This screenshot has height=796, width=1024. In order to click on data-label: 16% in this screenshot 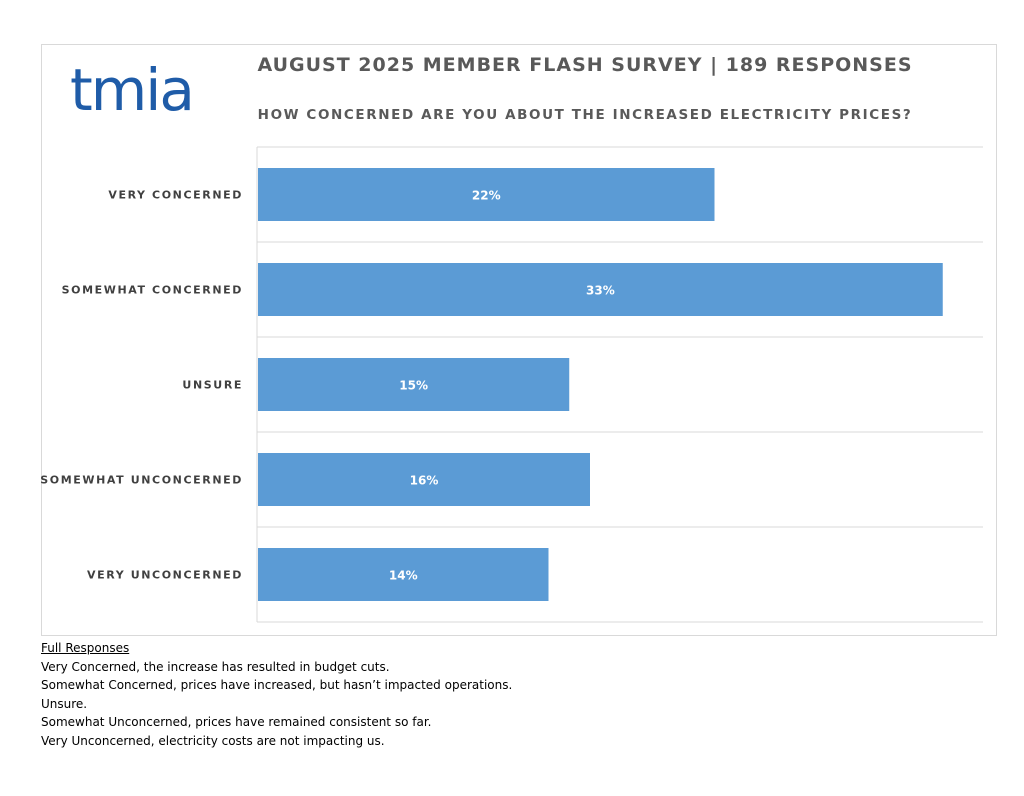, I will do `click(424, 481)`.